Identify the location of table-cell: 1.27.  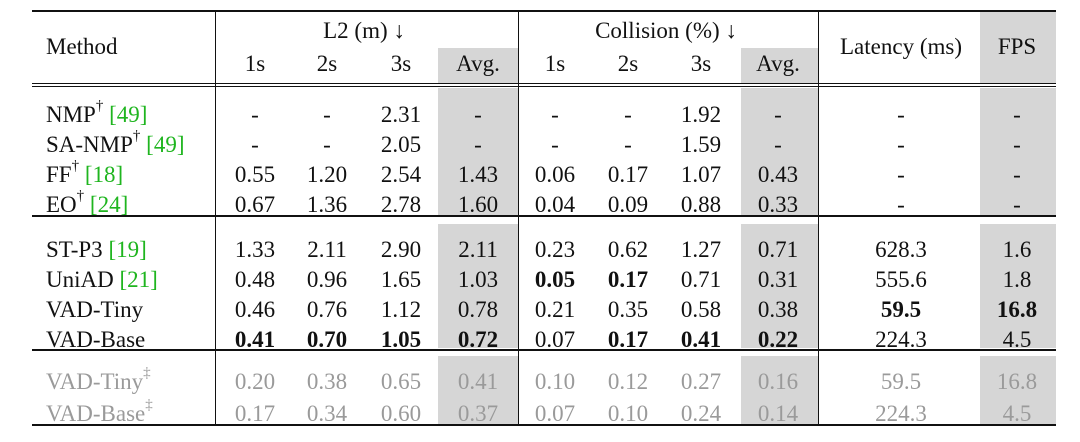
(701, 249).